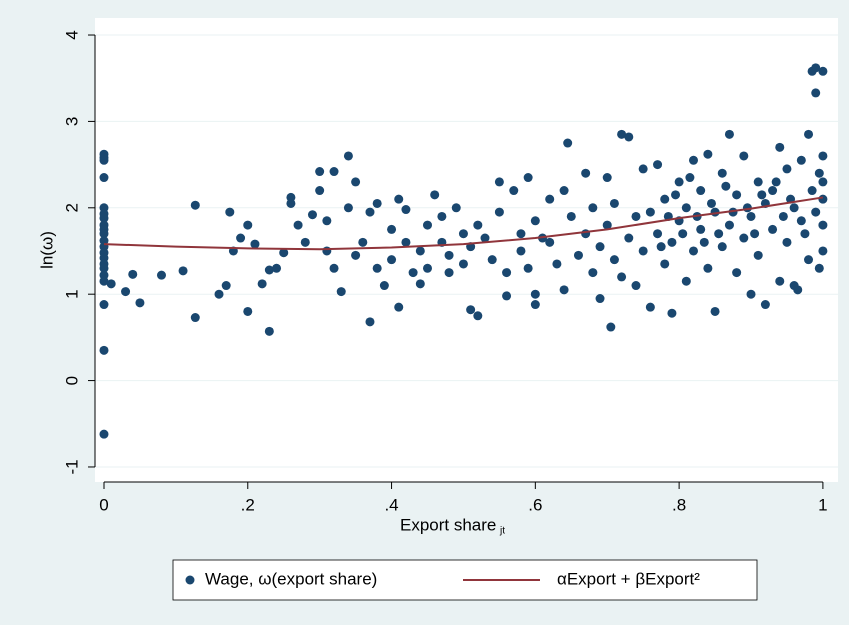 The width and height of the screenshot is (849, 625). What do you see at coordinates (448, 524) in the screenshot?
I see `x-axis-title: Export share` at bounding box center [448, 524].